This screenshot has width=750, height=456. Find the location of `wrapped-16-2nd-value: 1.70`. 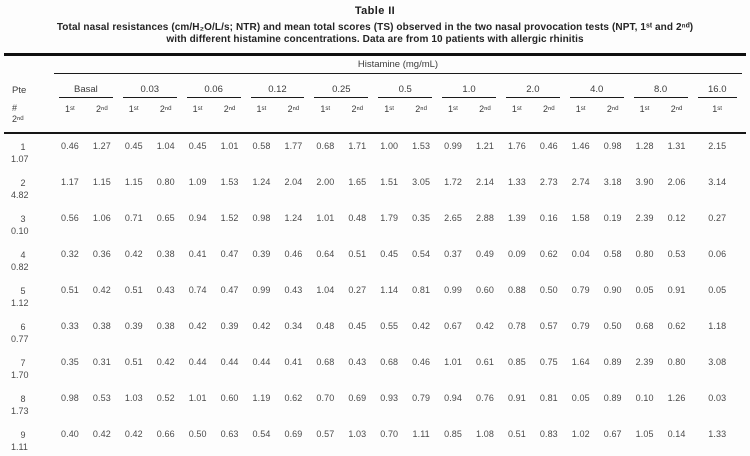

wrapped-16-2nd-value: 1.70 is located at coordinates (20, 375).